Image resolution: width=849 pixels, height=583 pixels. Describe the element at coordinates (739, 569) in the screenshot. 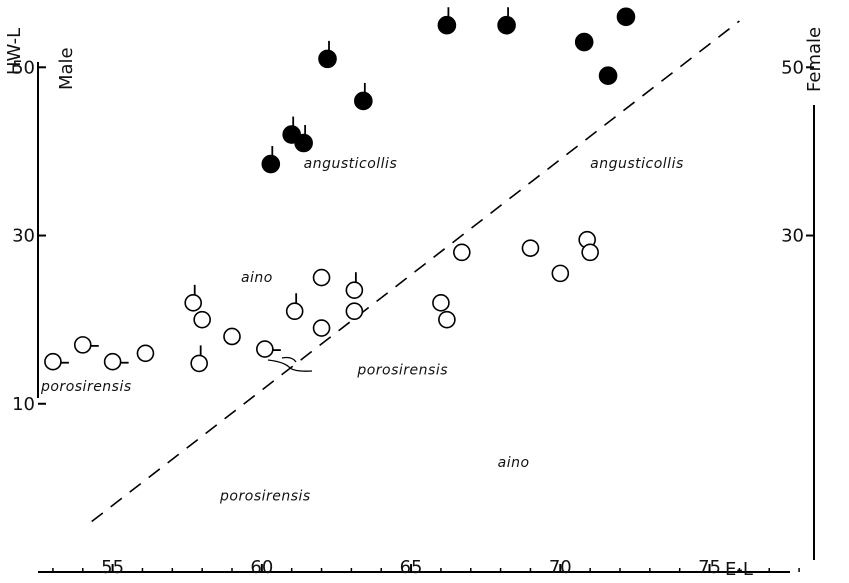

I see `x-axis-label: E-L` at that location.